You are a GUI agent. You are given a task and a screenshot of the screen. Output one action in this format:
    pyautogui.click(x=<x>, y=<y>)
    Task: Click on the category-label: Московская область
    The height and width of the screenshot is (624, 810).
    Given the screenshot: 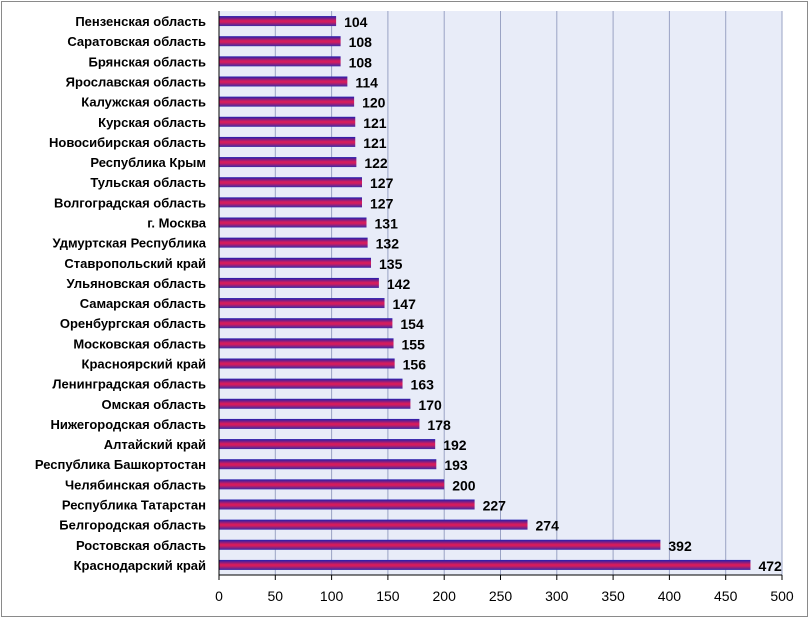 What is the action you would take?
    pyautogui.click(x=139, y=343)
    